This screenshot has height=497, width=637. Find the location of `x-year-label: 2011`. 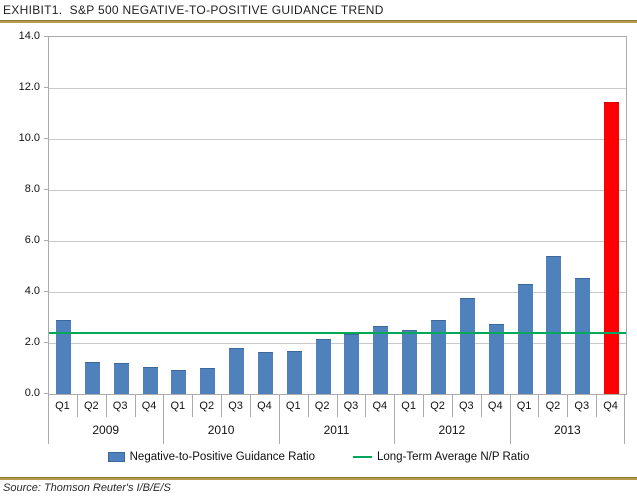

x-year-label: 2011 is located at coordinates (336, 430).